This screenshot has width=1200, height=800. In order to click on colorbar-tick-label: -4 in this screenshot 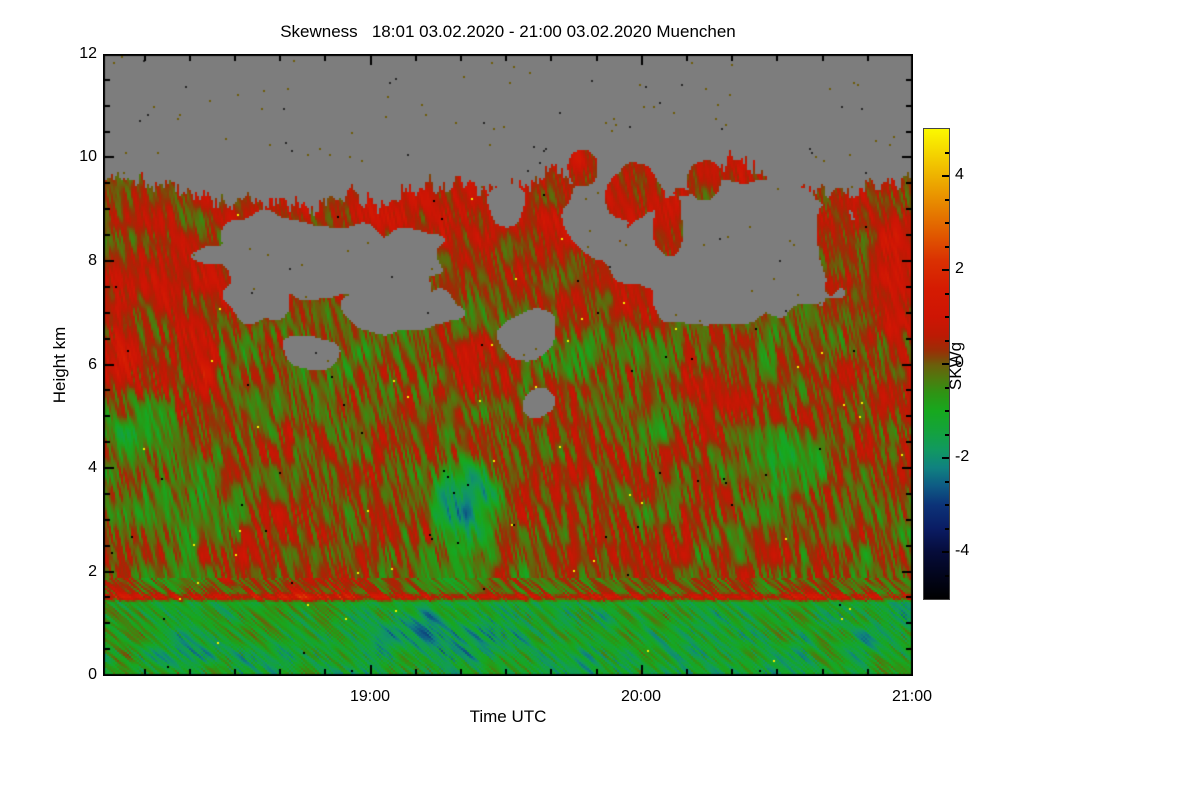, I will do `click(962, 550)`.